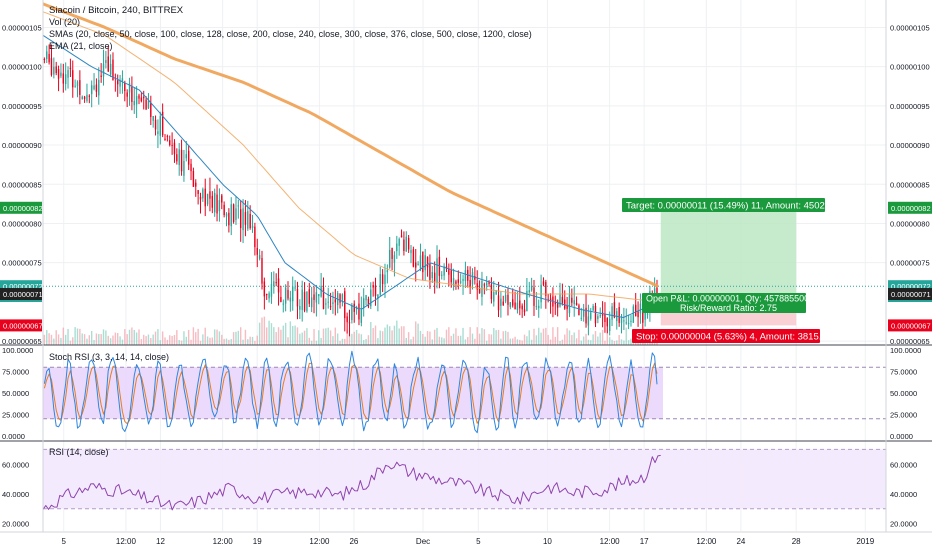  I want to click on rsi-title: RSI (14, close), so click(79, 452).